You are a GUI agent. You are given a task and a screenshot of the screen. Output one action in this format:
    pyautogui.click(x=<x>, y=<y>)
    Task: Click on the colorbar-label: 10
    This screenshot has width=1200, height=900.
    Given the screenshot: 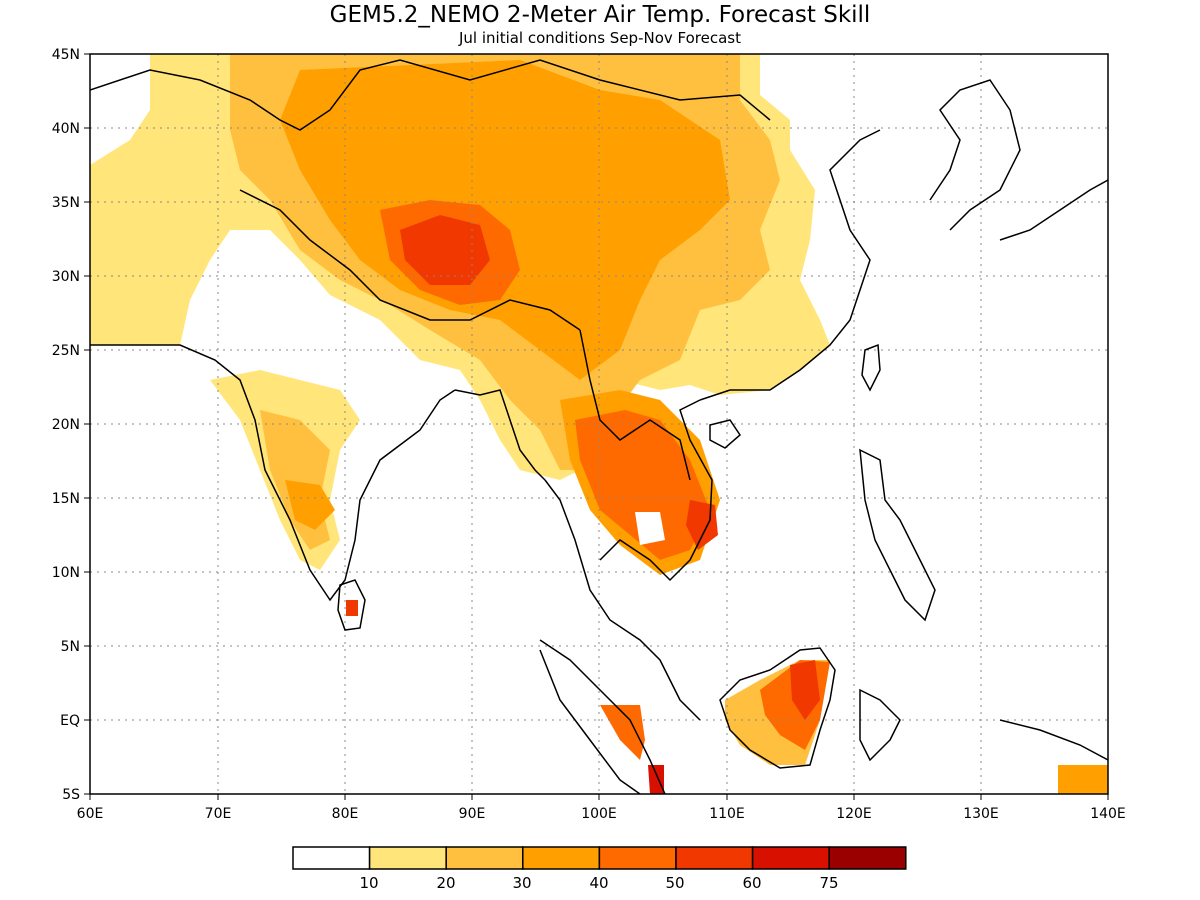 What is the action you would take?
    pyautogui.click(x=368, y=883)
    